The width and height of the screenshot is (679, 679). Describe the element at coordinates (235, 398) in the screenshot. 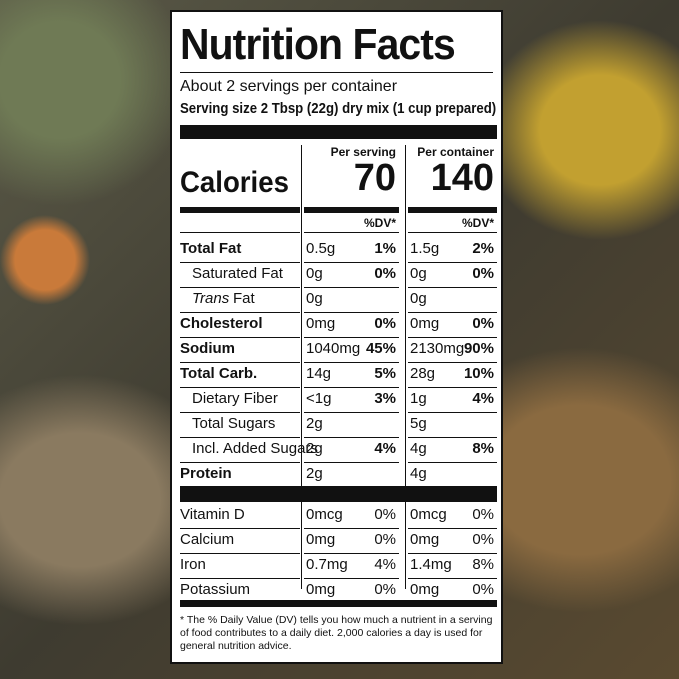

I see `nutrient-name: Dietary Fiber` at that location.